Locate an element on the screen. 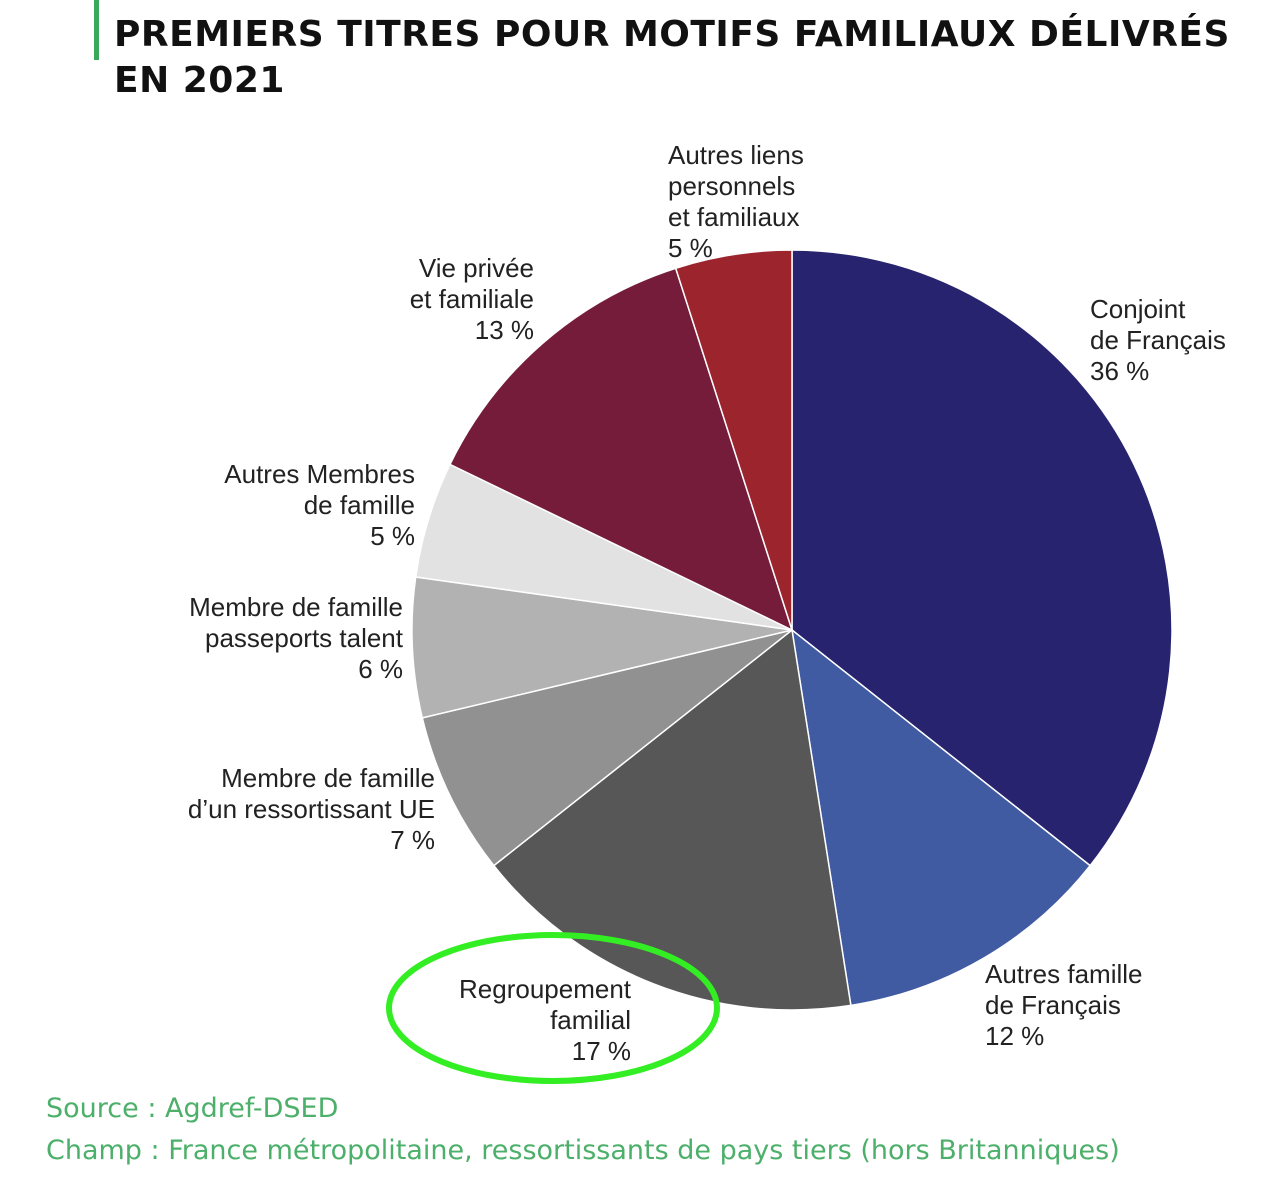  pie-slice-regroupement-familial is located at coordinates (672, 819).